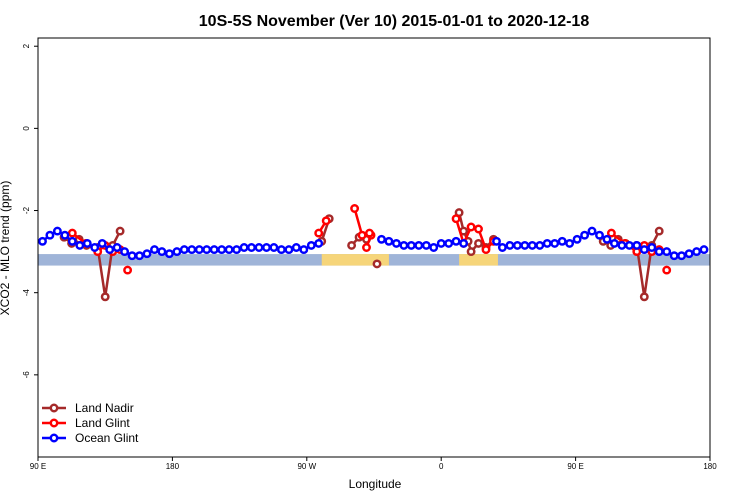  I want to click on land-band, so click(478, 260).